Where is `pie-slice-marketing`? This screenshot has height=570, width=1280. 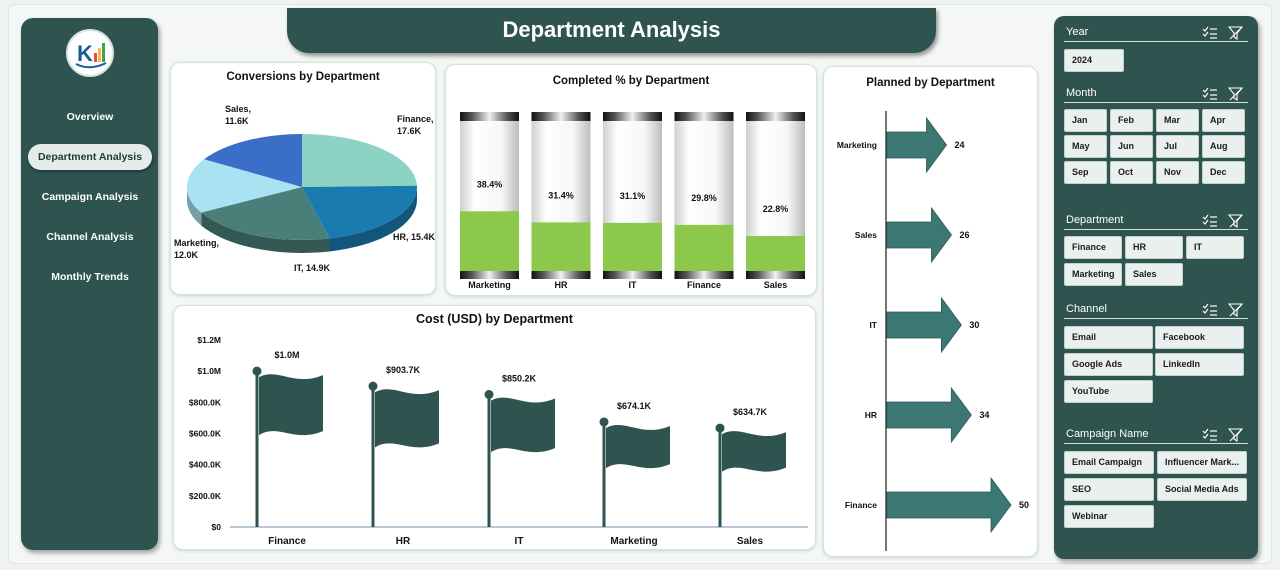 pie-slice-marketing is located at coordinates (244, 186).